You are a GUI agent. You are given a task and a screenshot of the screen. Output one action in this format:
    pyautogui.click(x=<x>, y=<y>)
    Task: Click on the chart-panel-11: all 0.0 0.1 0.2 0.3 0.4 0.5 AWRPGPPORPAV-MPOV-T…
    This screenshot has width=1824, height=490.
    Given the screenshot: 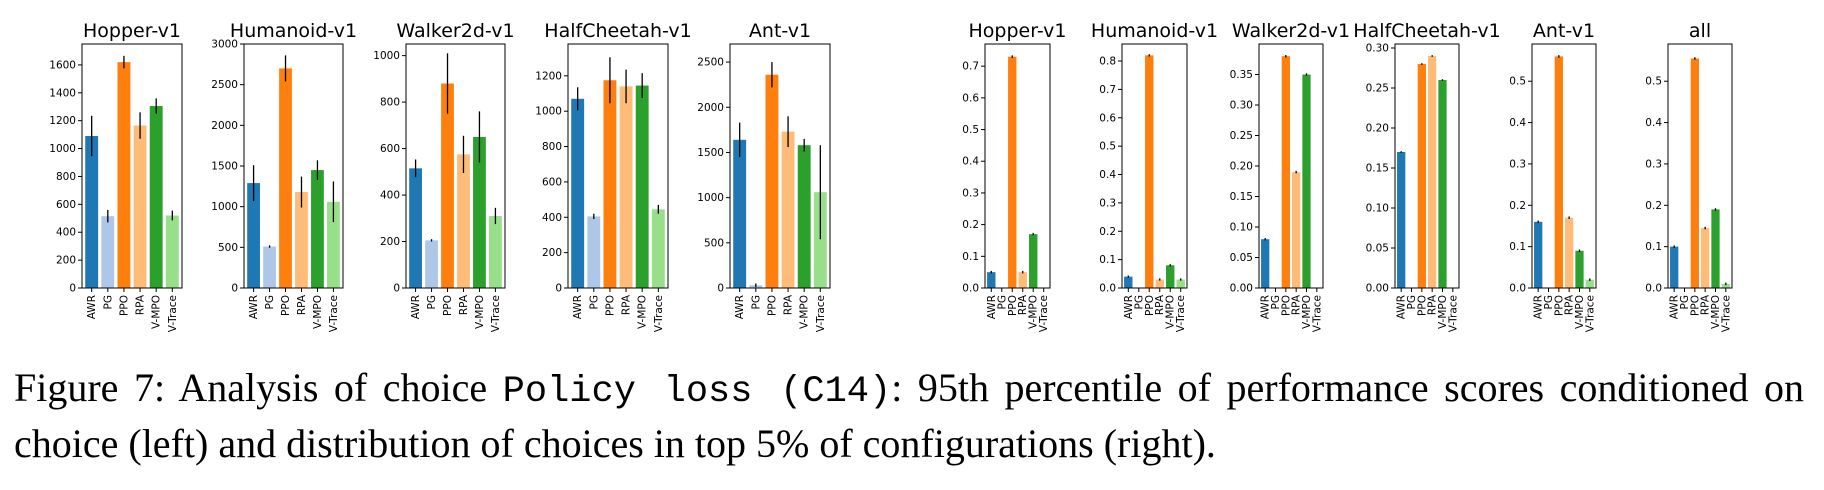 What is the action you would take?
    pyautogui.click(x=1689, y=176)
    